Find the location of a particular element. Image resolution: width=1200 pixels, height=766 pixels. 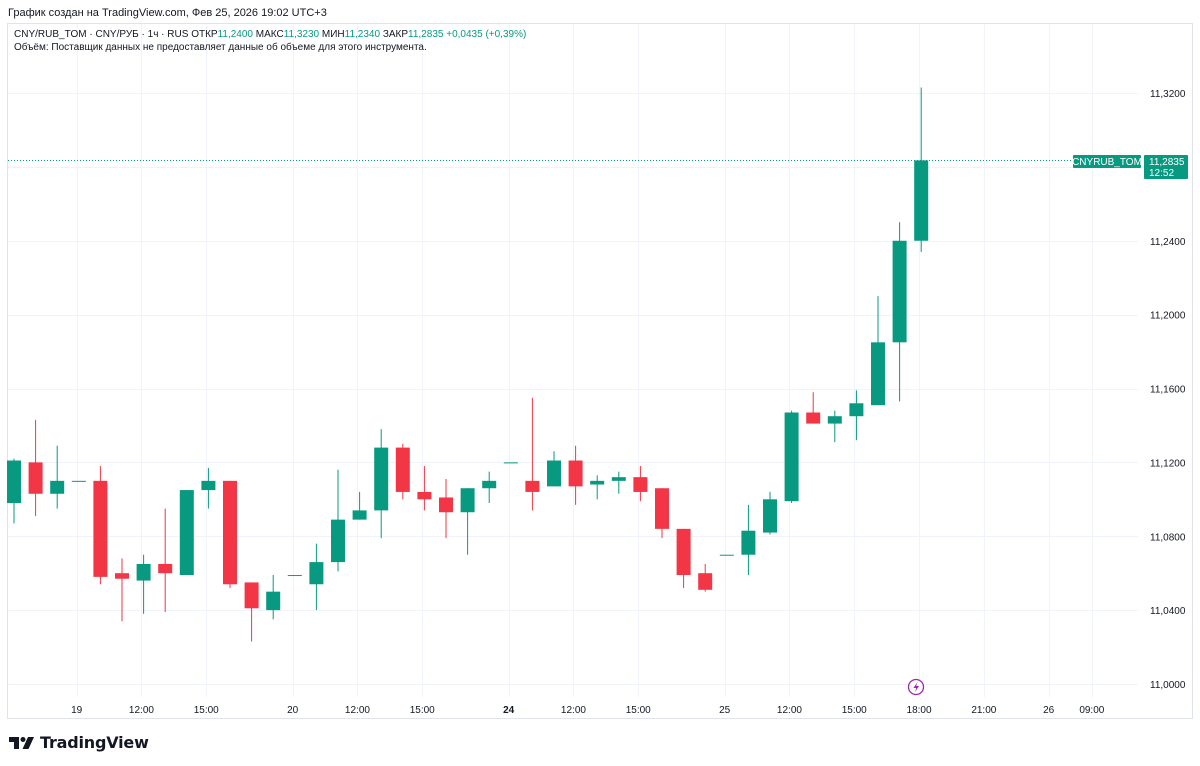

x-tick-label: 24 is located at coordinates (509, 710).